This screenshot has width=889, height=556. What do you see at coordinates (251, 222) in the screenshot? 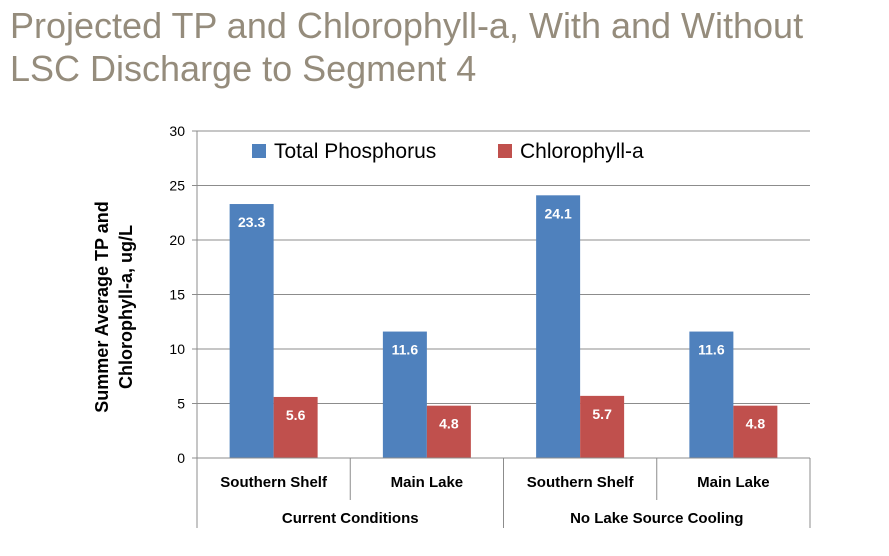
I see `data-label: 23.3` at bounding box center [251, 222].